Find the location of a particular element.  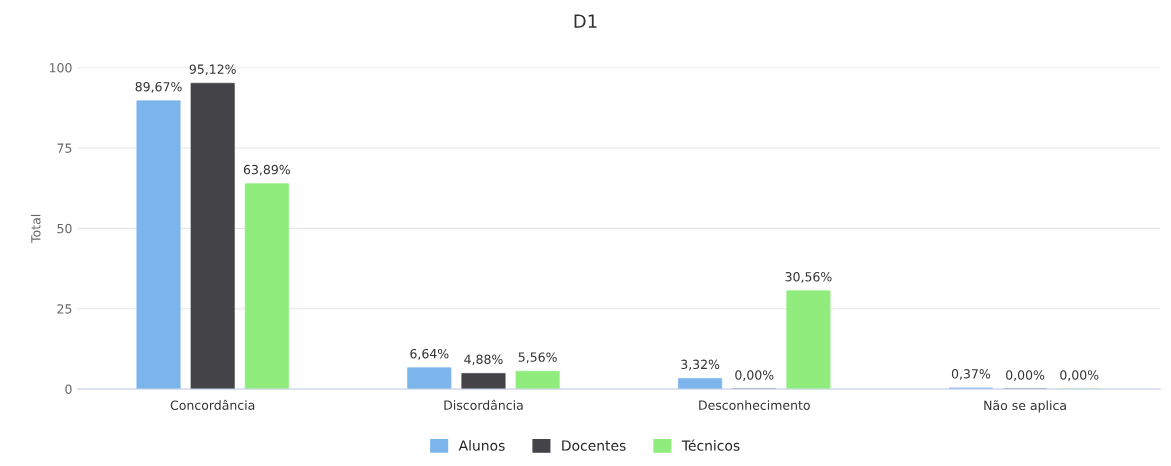

y-tick-label: 100 is located at coordinates (60, 68).